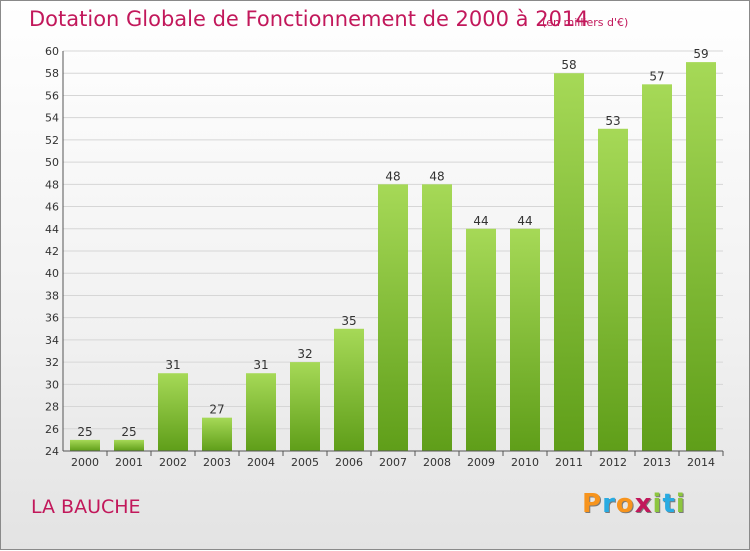 The width and height of the screenshot is (750, 551). I want to click on y-tick-label: 30, so click(52, 384).